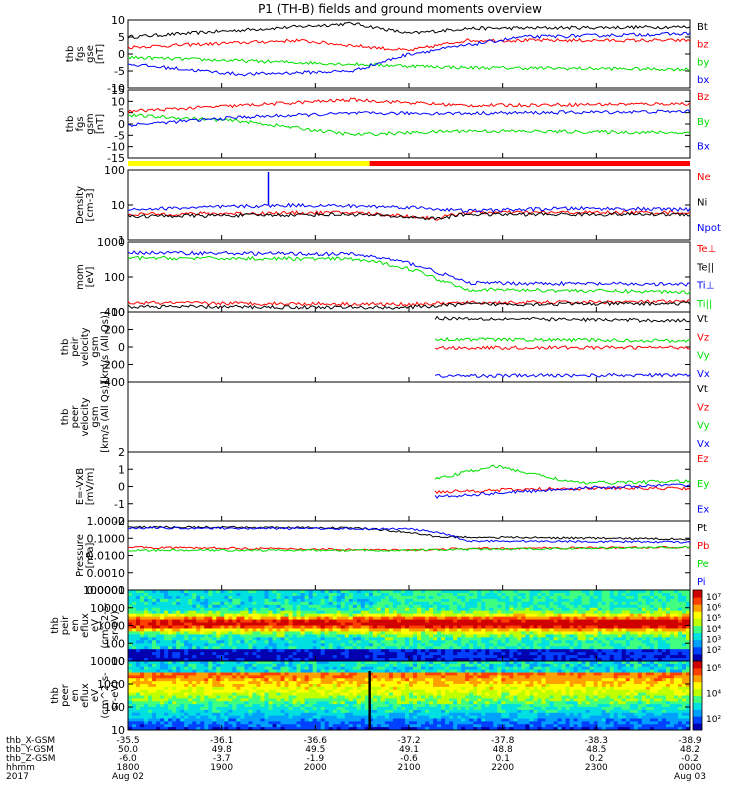  What do you see at coordinates (409, 347) in the screenshot?
I see `panel-frame` at bounding box center [409, 347].